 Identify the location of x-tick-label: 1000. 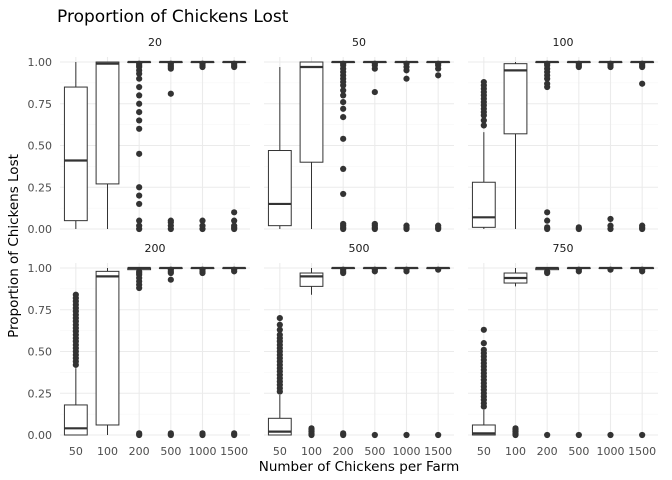
(611, 451).